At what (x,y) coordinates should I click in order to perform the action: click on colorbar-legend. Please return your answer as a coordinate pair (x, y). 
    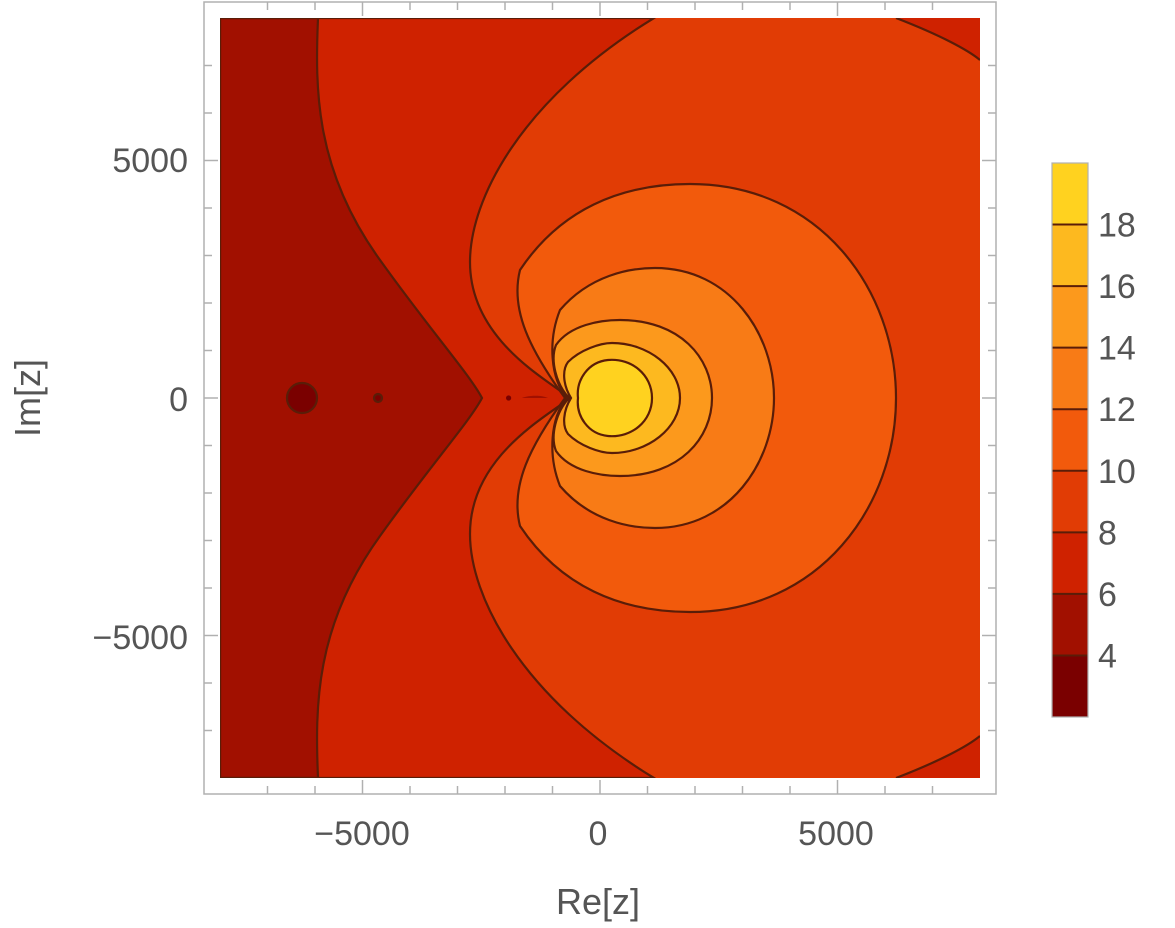
    Looking at the image, I should click on (1070, 440).